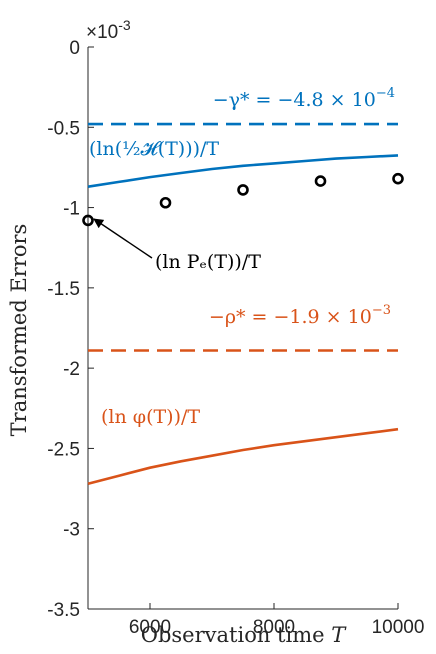 This screenshot has width=436, height=654. What do you see at coordinates (63, 449) in the screenshot?
I see `y-tick-label: -2.5` at bounding box center [63, 449].